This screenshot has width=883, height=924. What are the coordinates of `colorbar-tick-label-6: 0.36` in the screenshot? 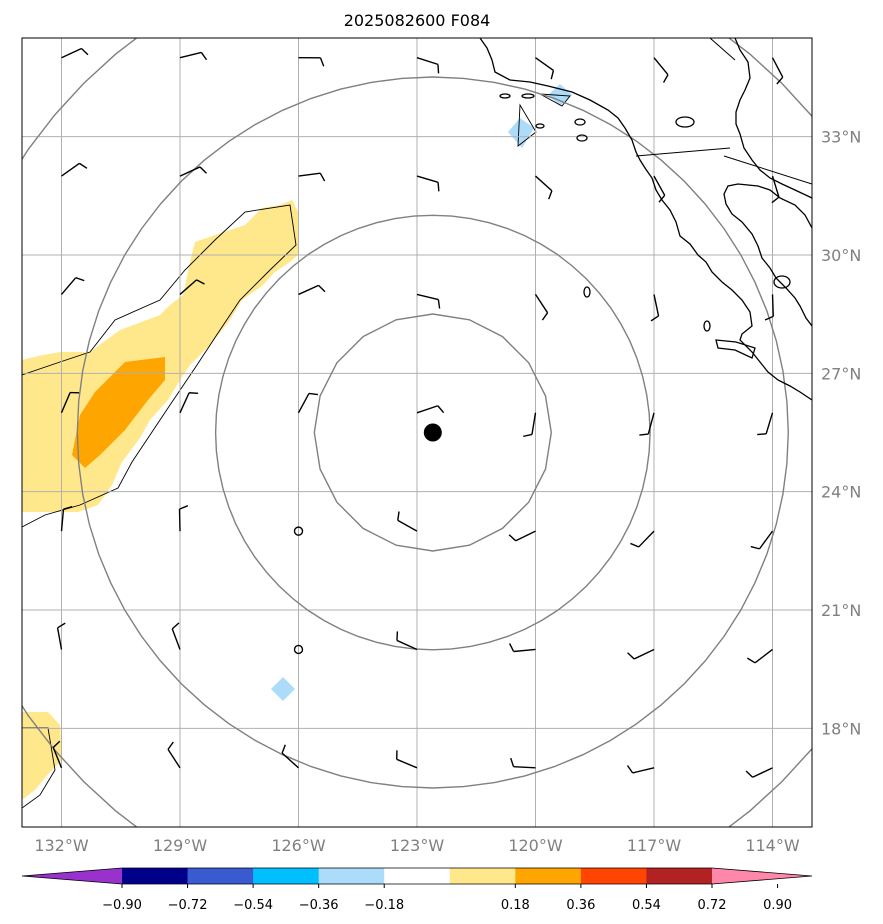 It's located at (580, 905).